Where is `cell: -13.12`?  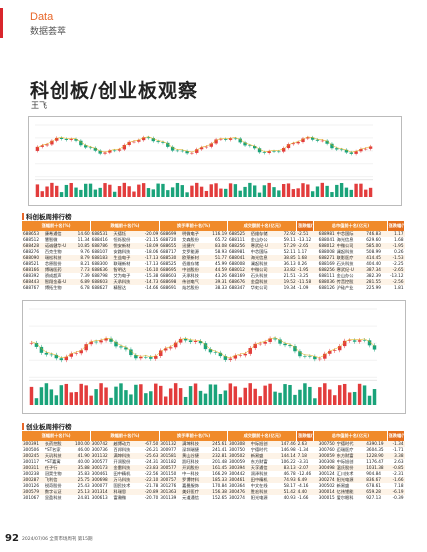 cell: -13.12 is located at coordinates (397, 275).